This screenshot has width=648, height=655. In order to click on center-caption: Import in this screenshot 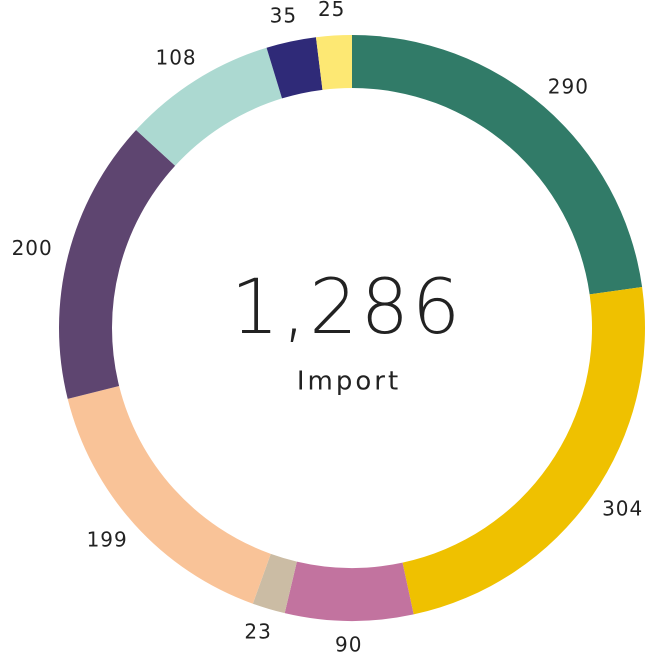, I will do `click(349, 382)`.